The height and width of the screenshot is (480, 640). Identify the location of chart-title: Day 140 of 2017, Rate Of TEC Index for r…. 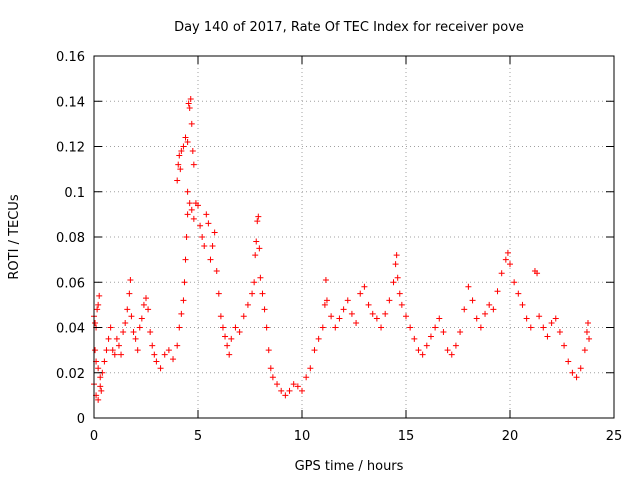
(349, 27).